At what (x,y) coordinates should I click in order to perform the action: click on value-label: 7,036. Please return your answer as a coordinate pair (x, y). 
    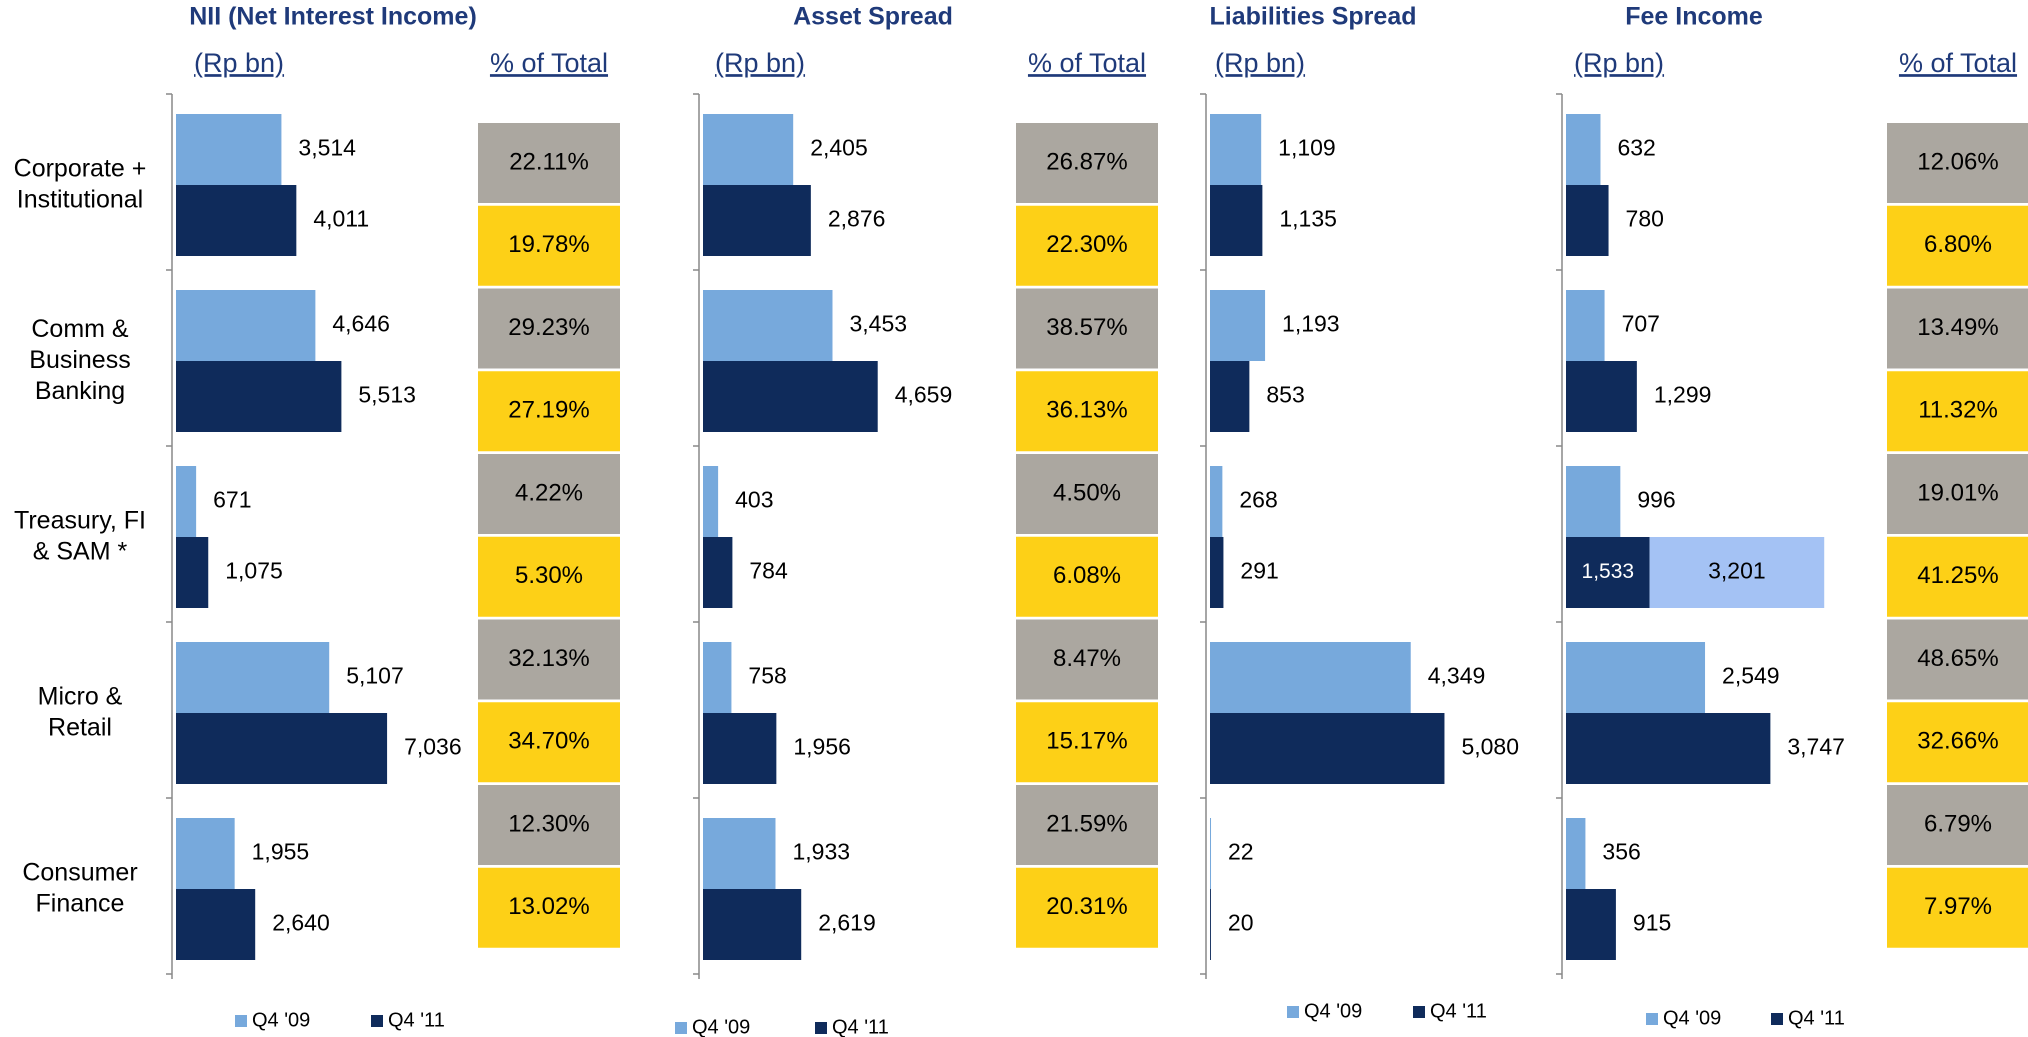
    Looking at the image, I should click on (433, 747).